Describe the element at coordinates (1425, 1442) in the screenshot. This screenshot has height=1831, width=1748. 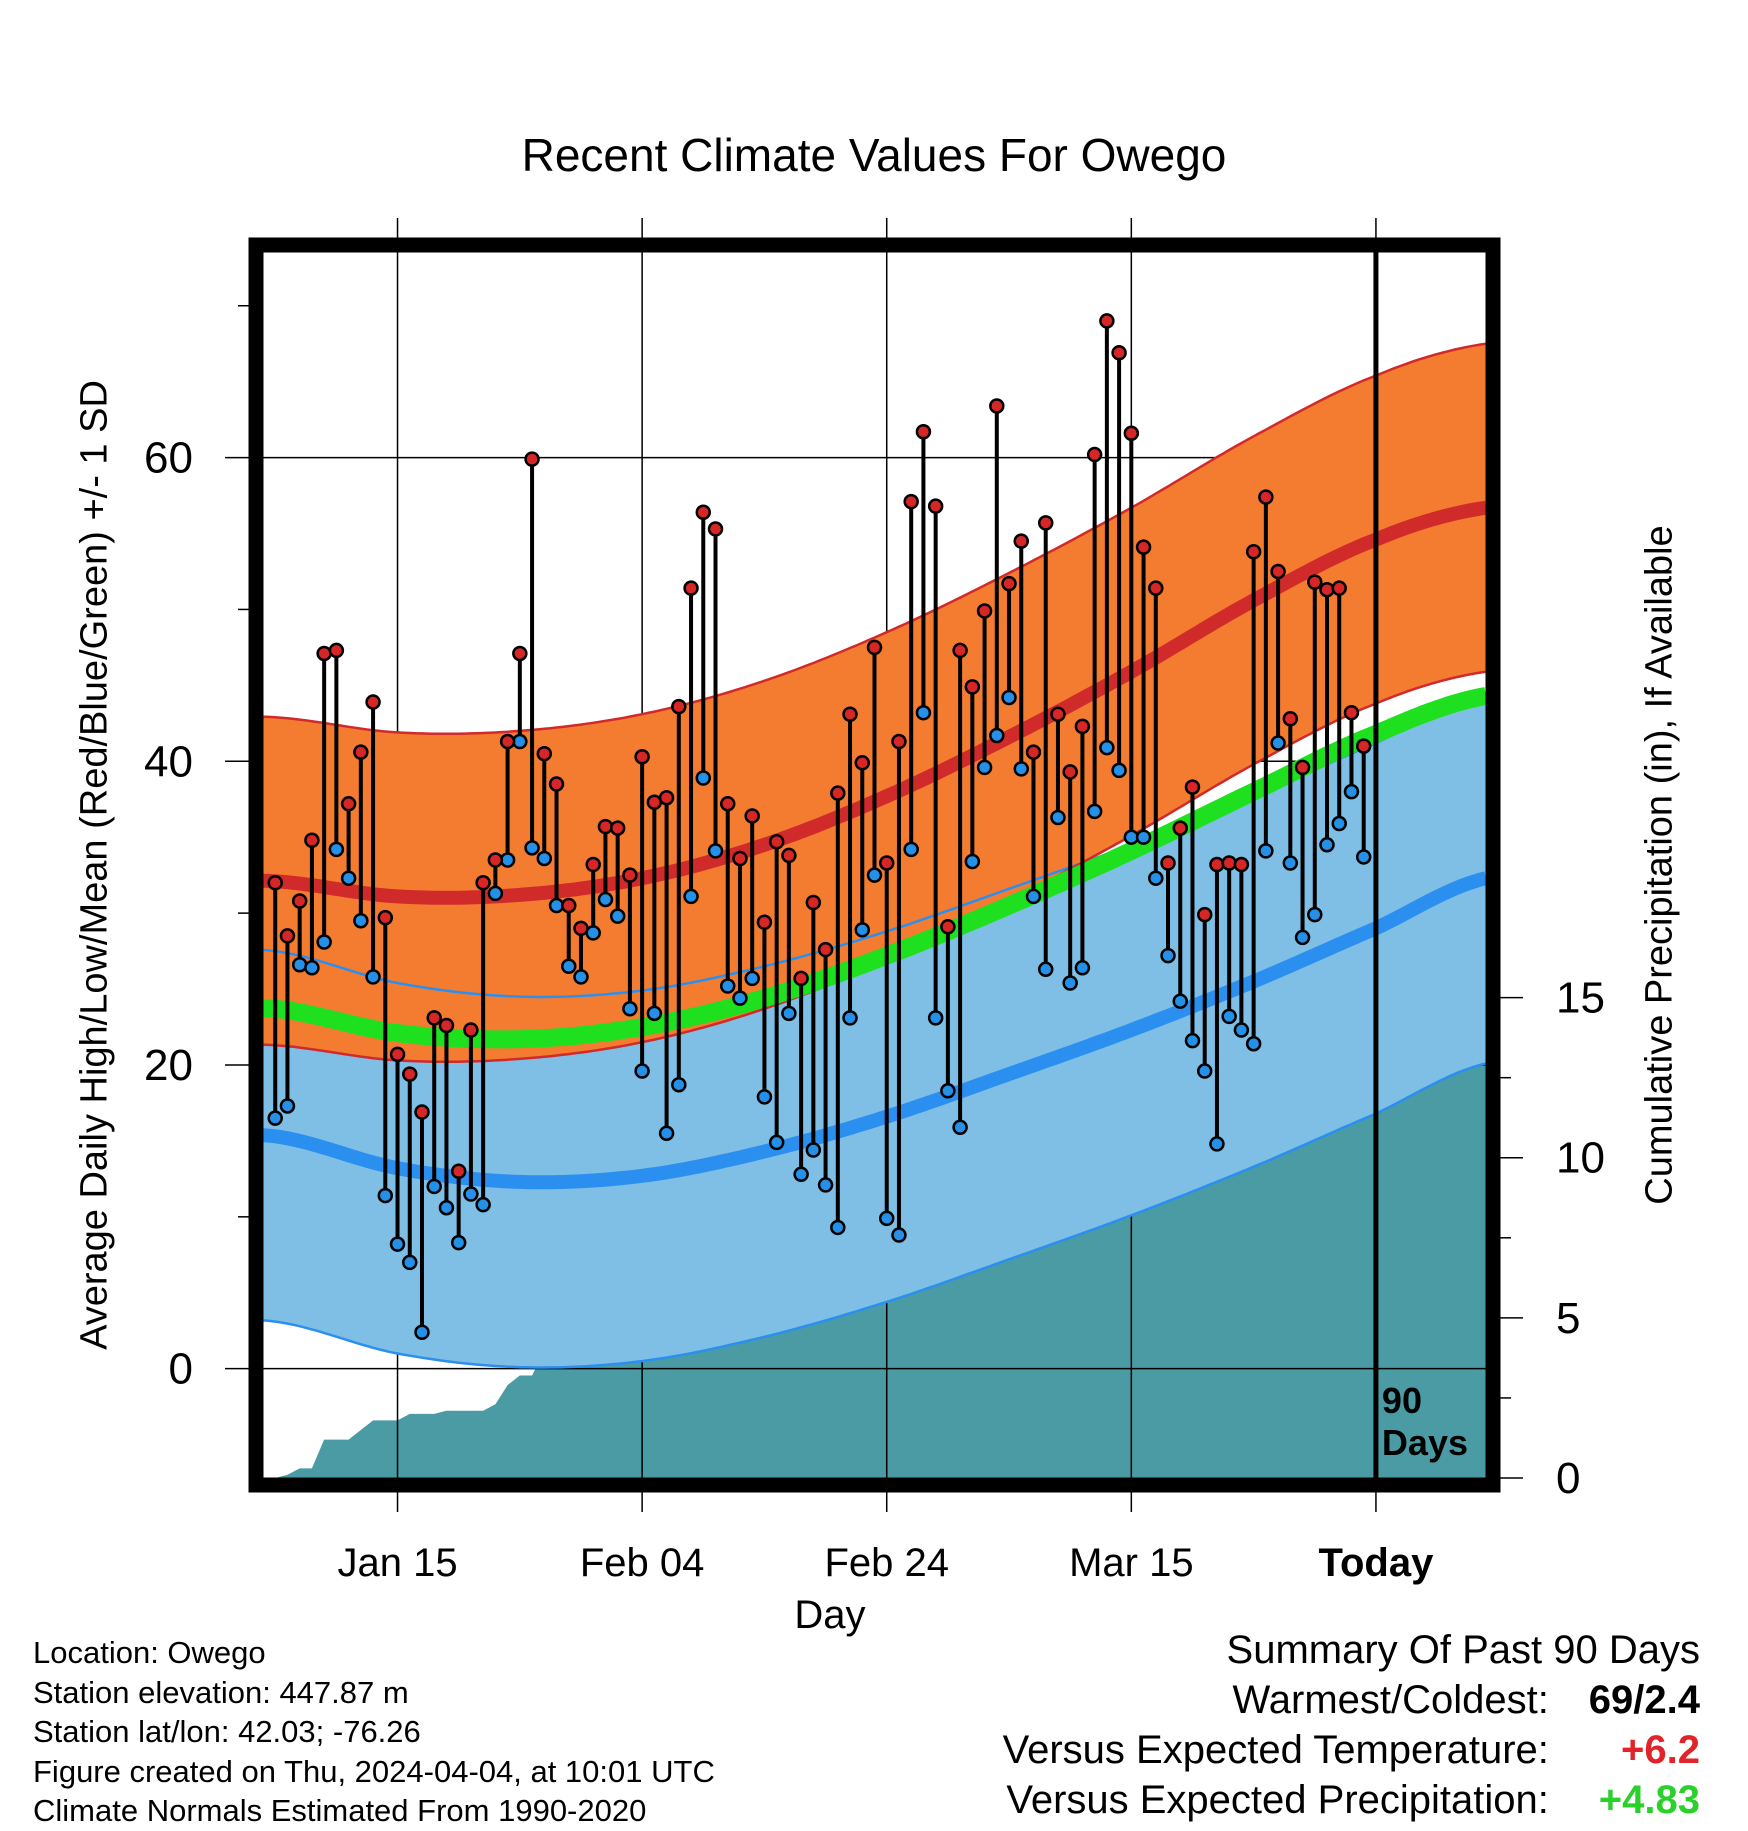
I see `today-marker-label-unit: Days` at that location.